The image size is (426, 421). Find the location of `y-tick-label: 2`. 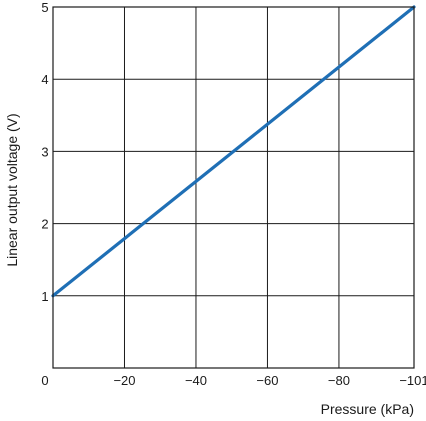

y-tick-label: 2 is located at coordinates (44, 224).